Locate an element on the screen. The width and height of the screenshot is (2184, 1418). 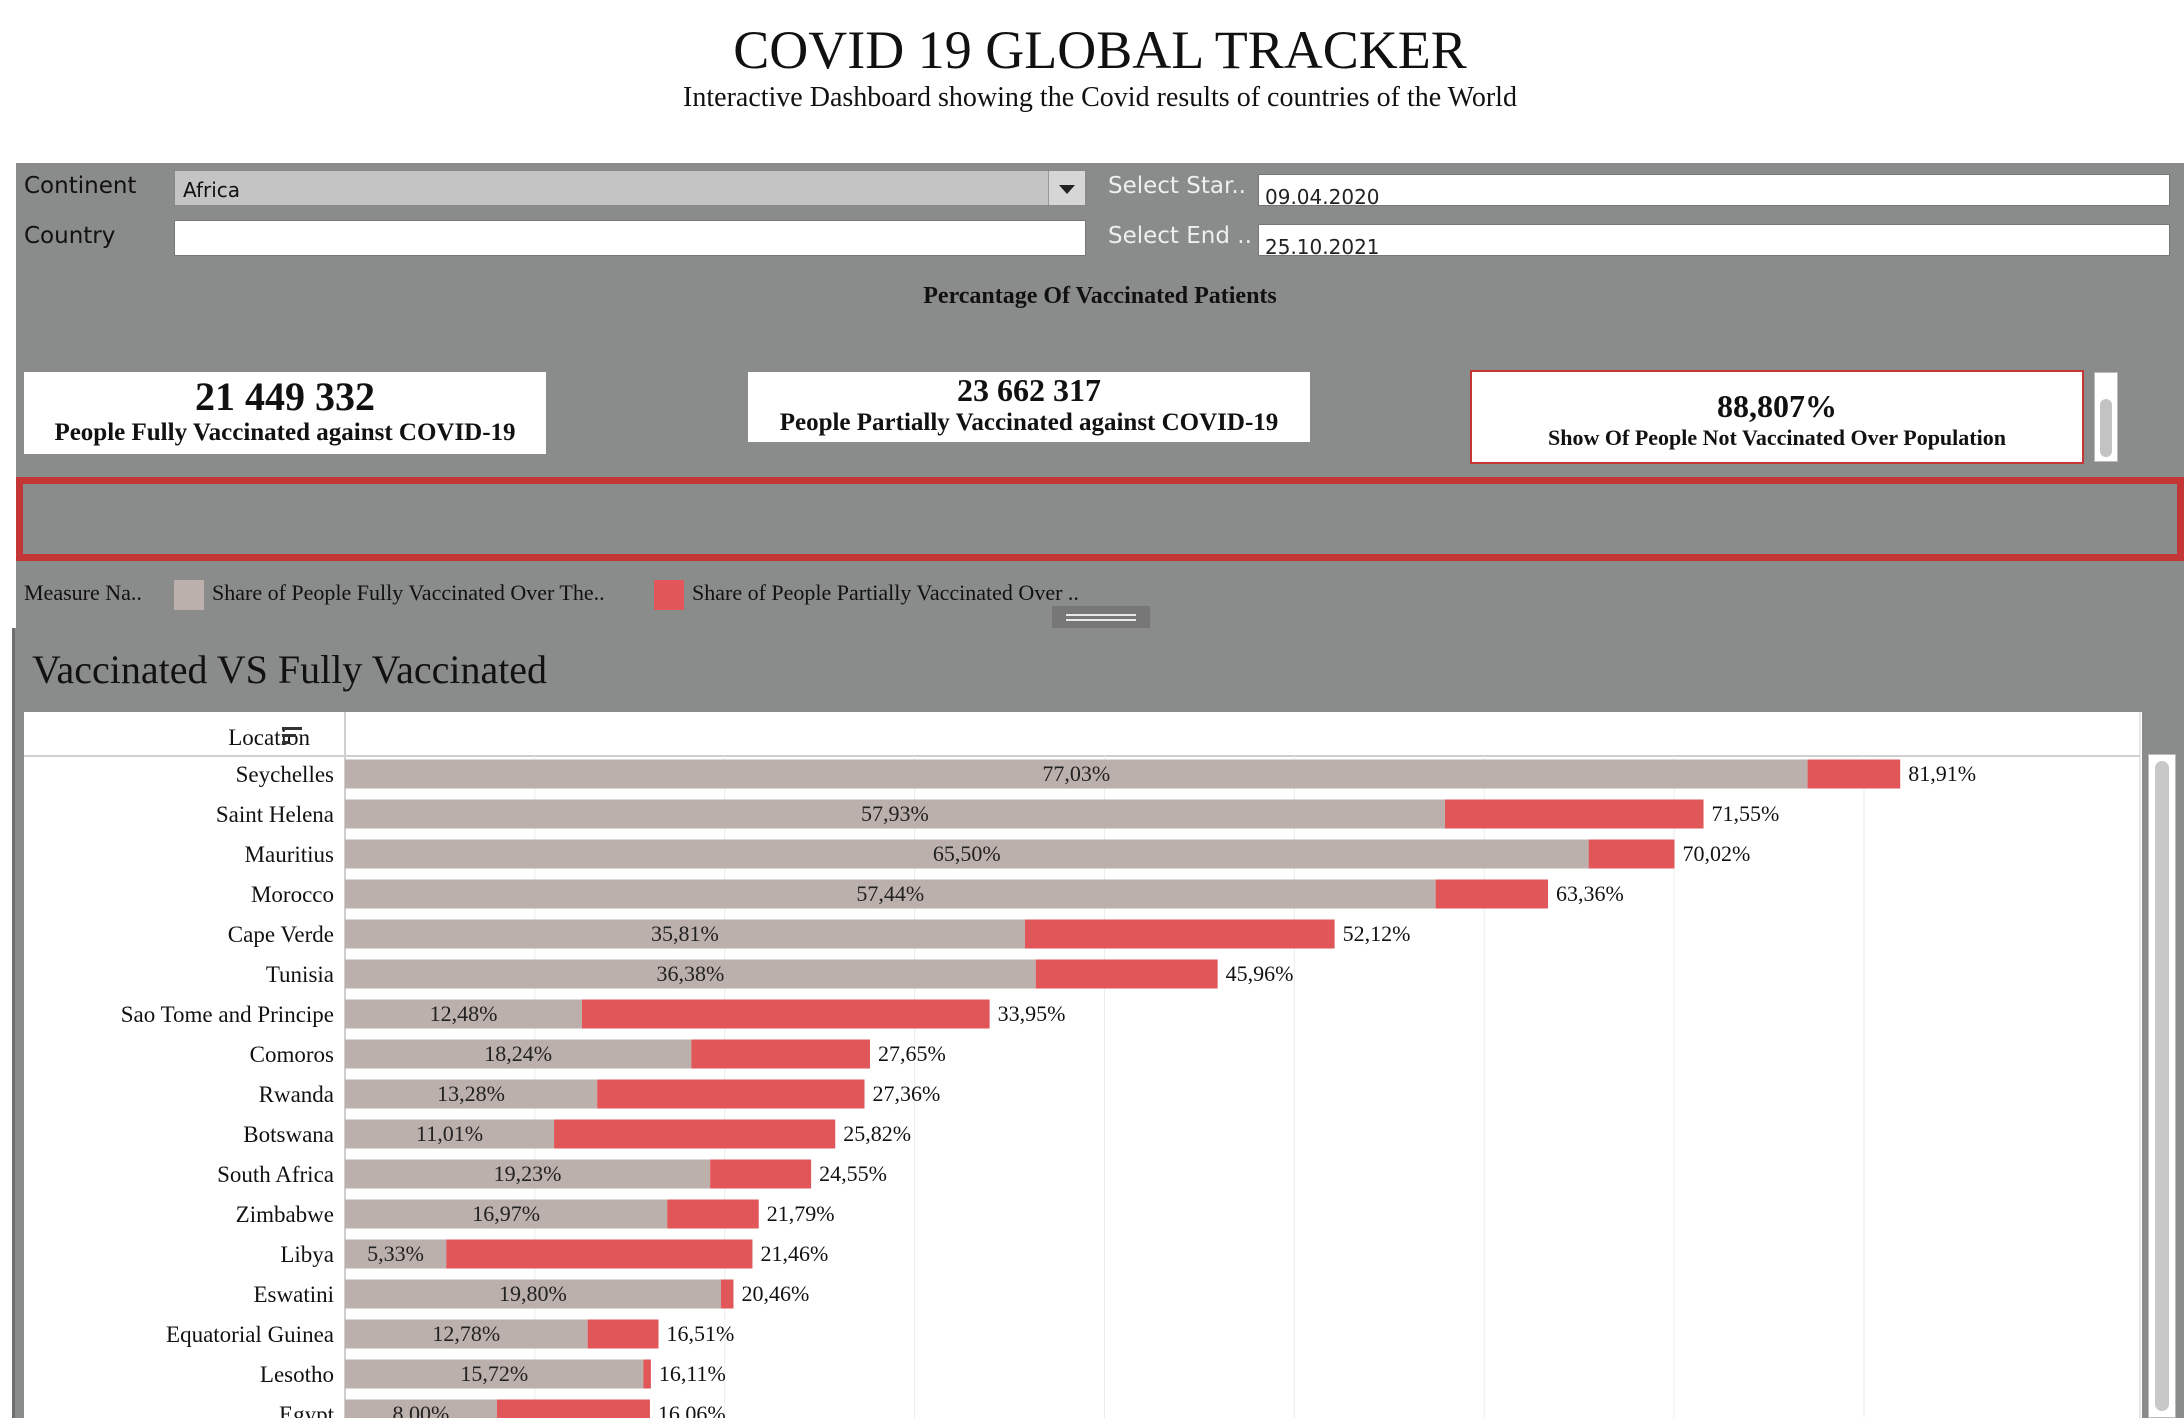
bar-inner-label: 57,93% is located at coordinates (895, 813).